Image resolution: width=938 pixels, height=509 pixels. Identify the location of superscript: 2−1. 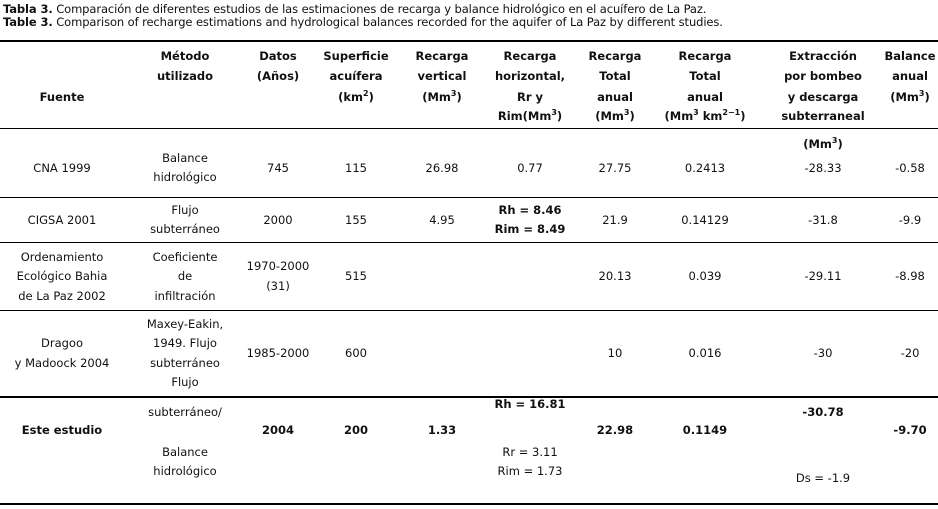
(731, 112).